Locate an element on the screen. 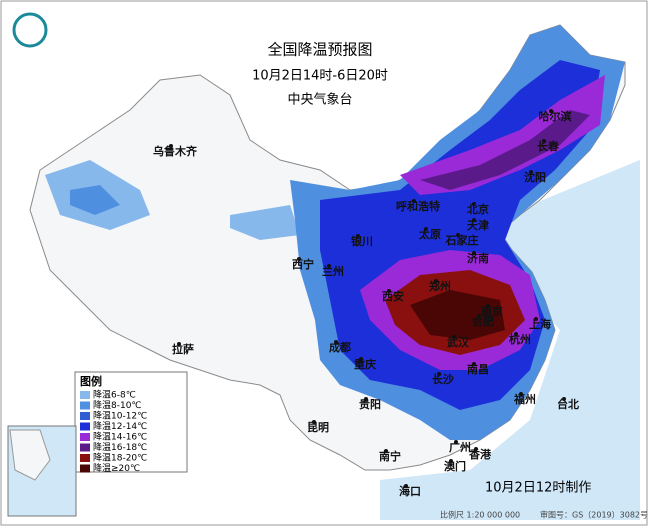 The image size is (648, 530). city-label: 天津 is located at coordinates (478, 225).